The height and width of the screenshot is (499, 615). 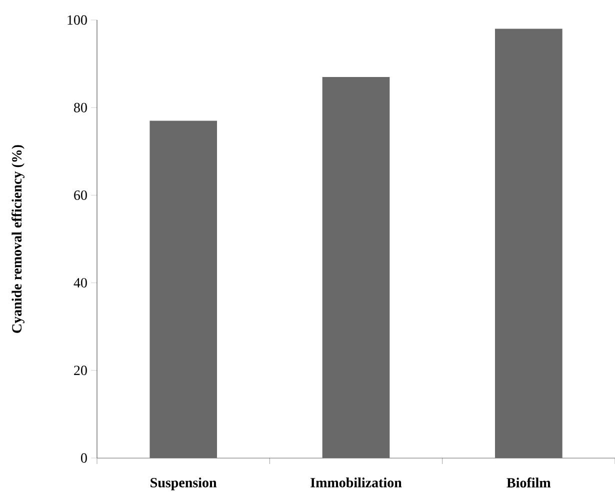 What do you see at coordinates (80, 195) in the screenshot?
I see `y-tick-label: 60` at bounding box center [80, 195].